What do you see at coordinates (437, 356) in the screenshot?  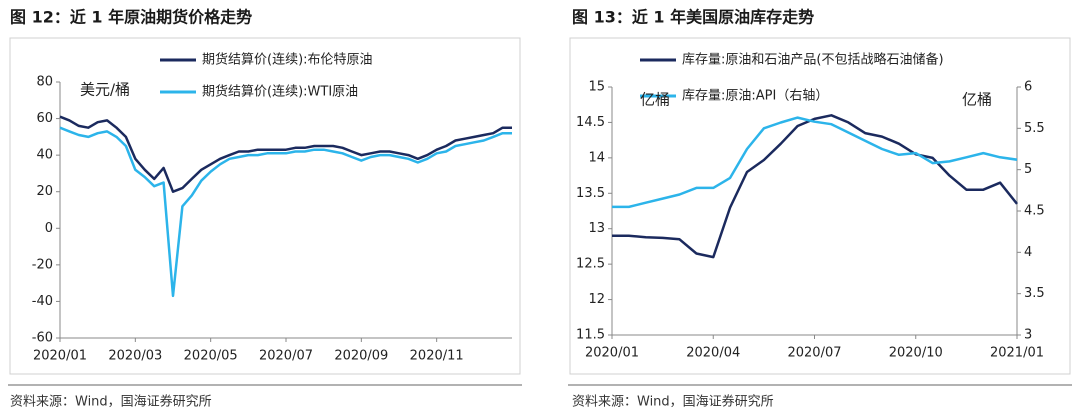 I see `x-tick-label: 2020/11` at bounding box center [437, 356].